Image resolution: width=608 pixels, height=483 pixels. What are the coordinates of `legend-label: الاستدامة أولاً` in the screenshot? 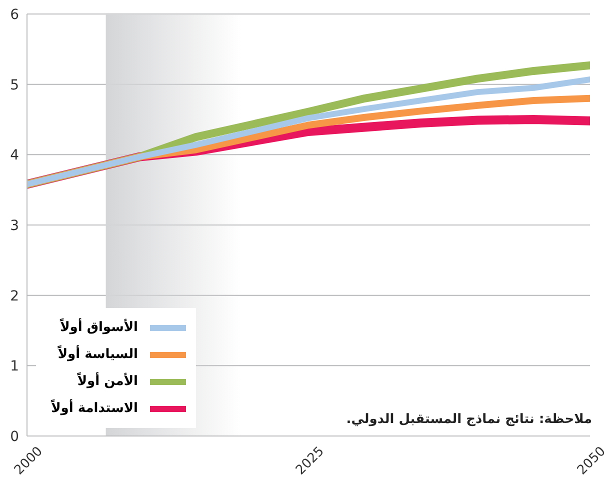 It's located at (94, 408).